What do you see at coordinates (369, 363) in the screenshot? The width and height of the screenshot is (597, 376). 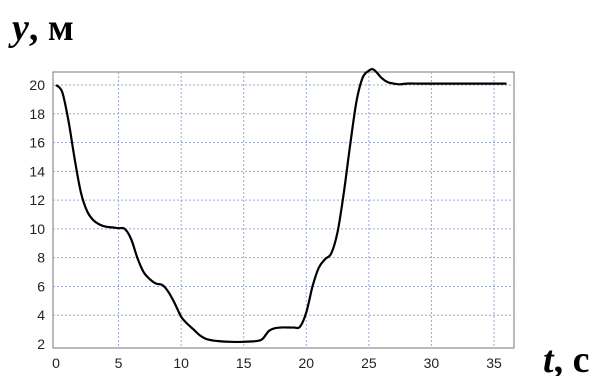 I see `x-tick-label: 25` at bounding box center [369, 363].